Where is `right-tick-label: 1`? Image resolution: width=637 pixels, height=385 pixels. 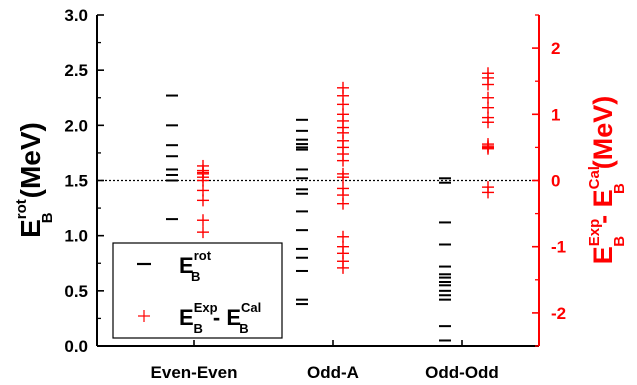 right-tick-label: 1 is located at coordinates (555, 114).